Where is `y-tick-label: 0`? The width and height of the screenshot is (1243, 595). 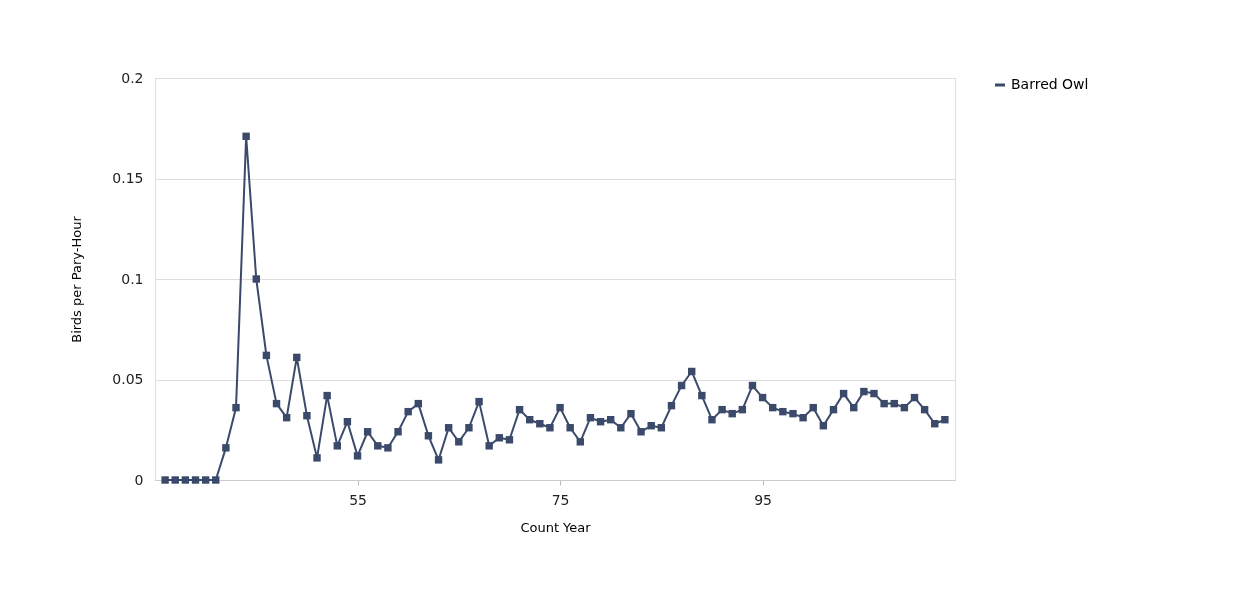 y-tick-label: 0 is located at coordinates (139, 479).